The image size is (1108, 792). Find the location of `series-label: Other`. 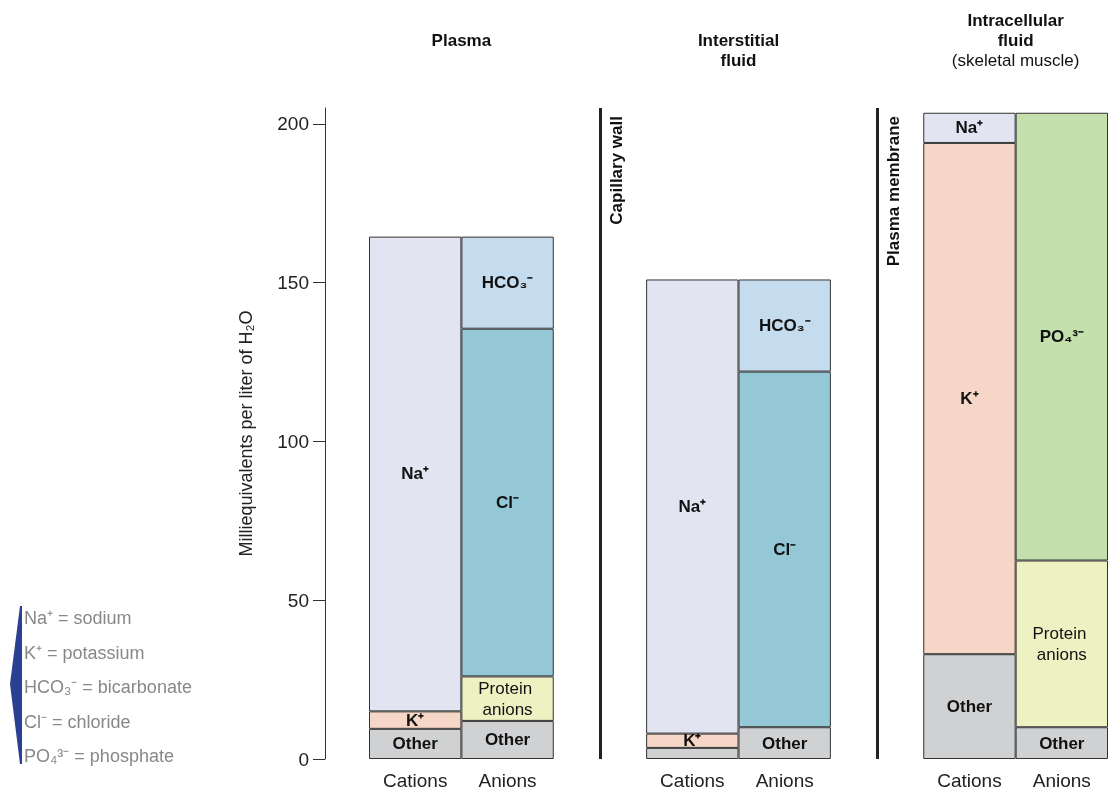

series-label: Other is located at coordinates (415, 744).